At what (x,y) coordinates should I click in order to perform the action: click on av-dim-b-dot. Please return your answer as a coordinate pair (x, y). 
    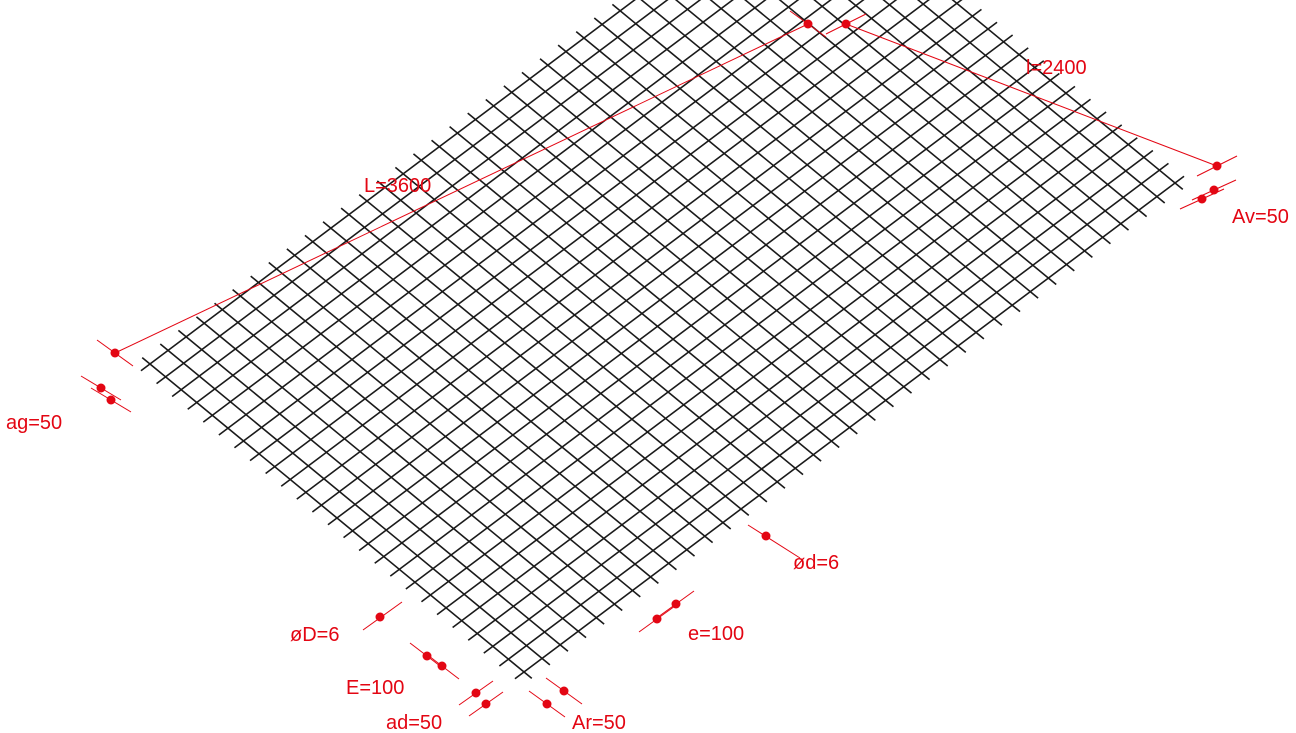
    Looking at the image, I should click on (1202, 199).